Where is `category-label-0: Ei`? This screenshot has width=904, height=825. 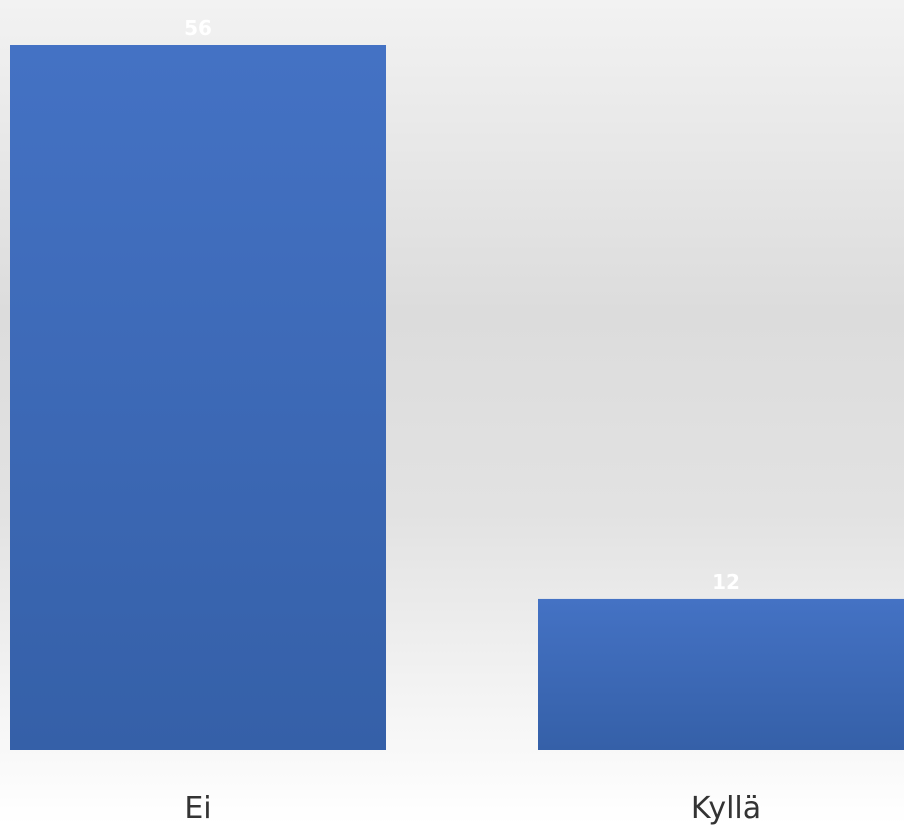
category-label-0: Ei is located at coordinates (197, 808).